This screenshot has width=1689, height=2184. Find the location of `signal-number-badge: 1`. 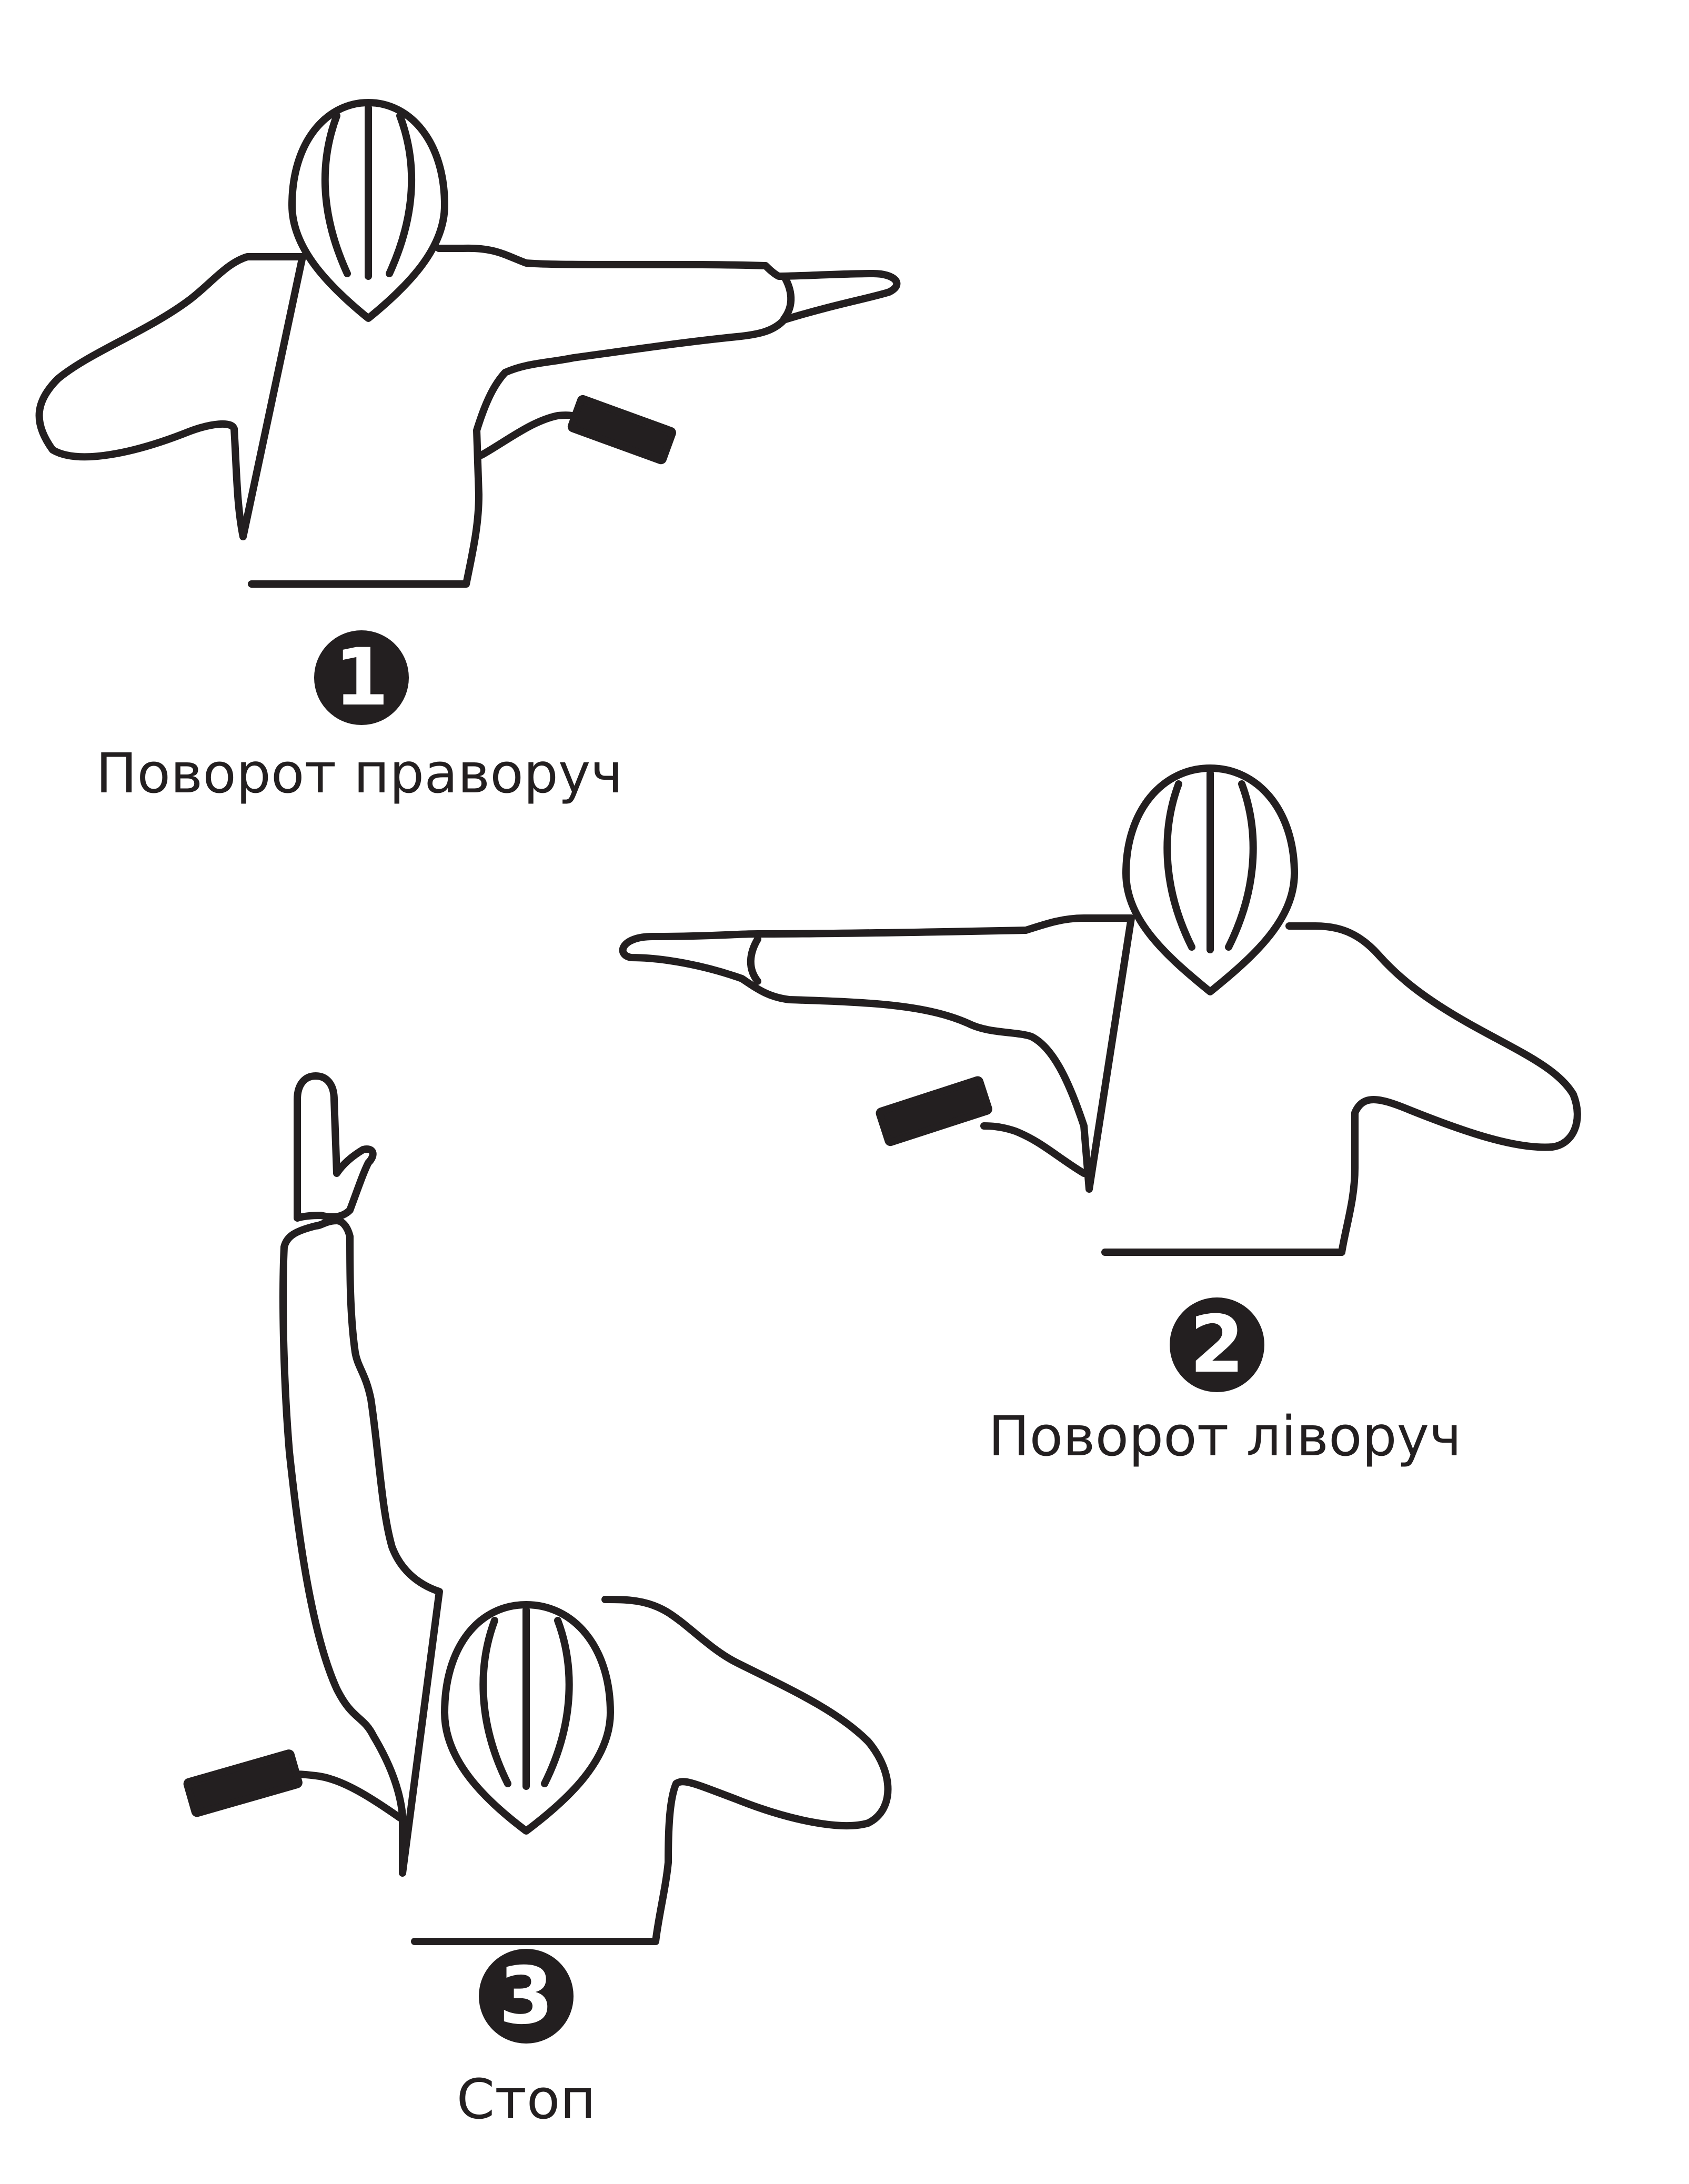

signal-number-badge: 1 is located at coordinates (361, 677).